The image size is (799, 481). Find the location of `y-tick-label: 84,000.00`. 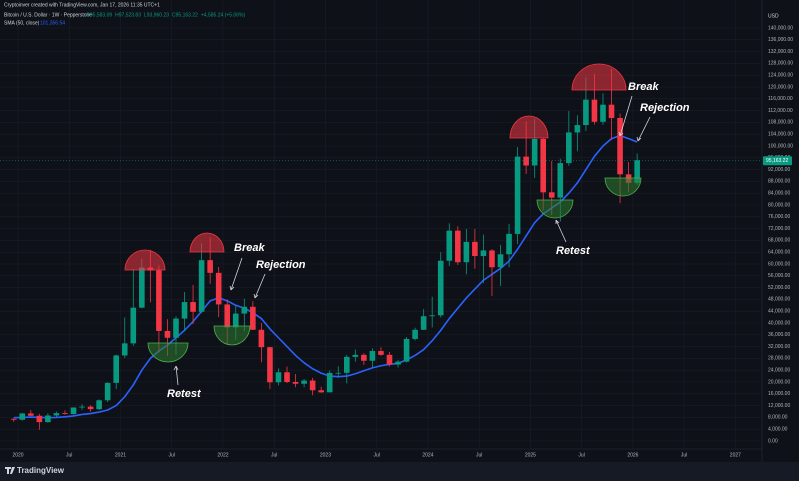

y-tick-label: 84,000.00 is located at coordinates (779, 194).